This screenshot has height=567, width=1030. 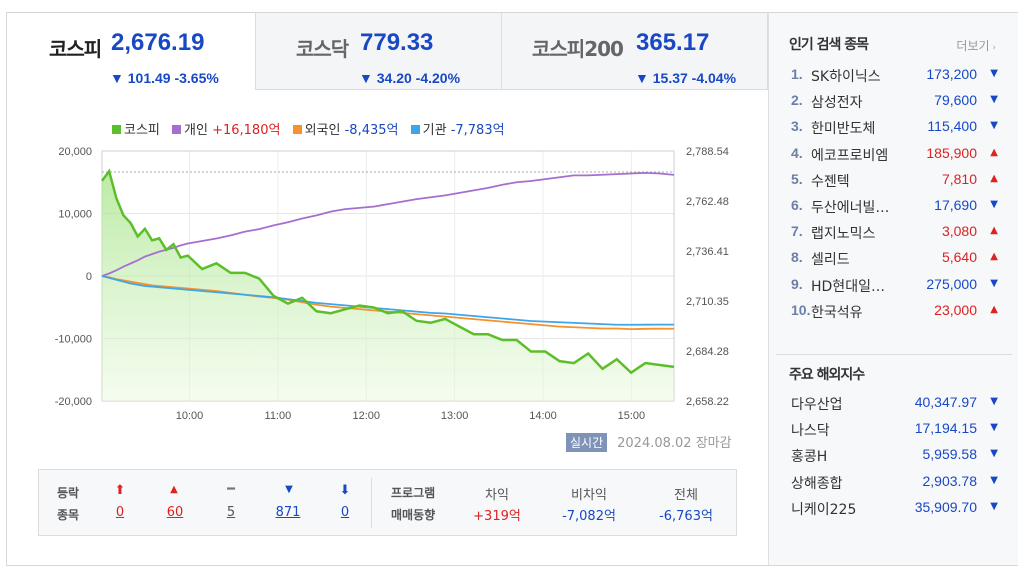 I want to click on popular-item: 2. 삼성전자 79,600 ▼, so click(x=896, y=103).